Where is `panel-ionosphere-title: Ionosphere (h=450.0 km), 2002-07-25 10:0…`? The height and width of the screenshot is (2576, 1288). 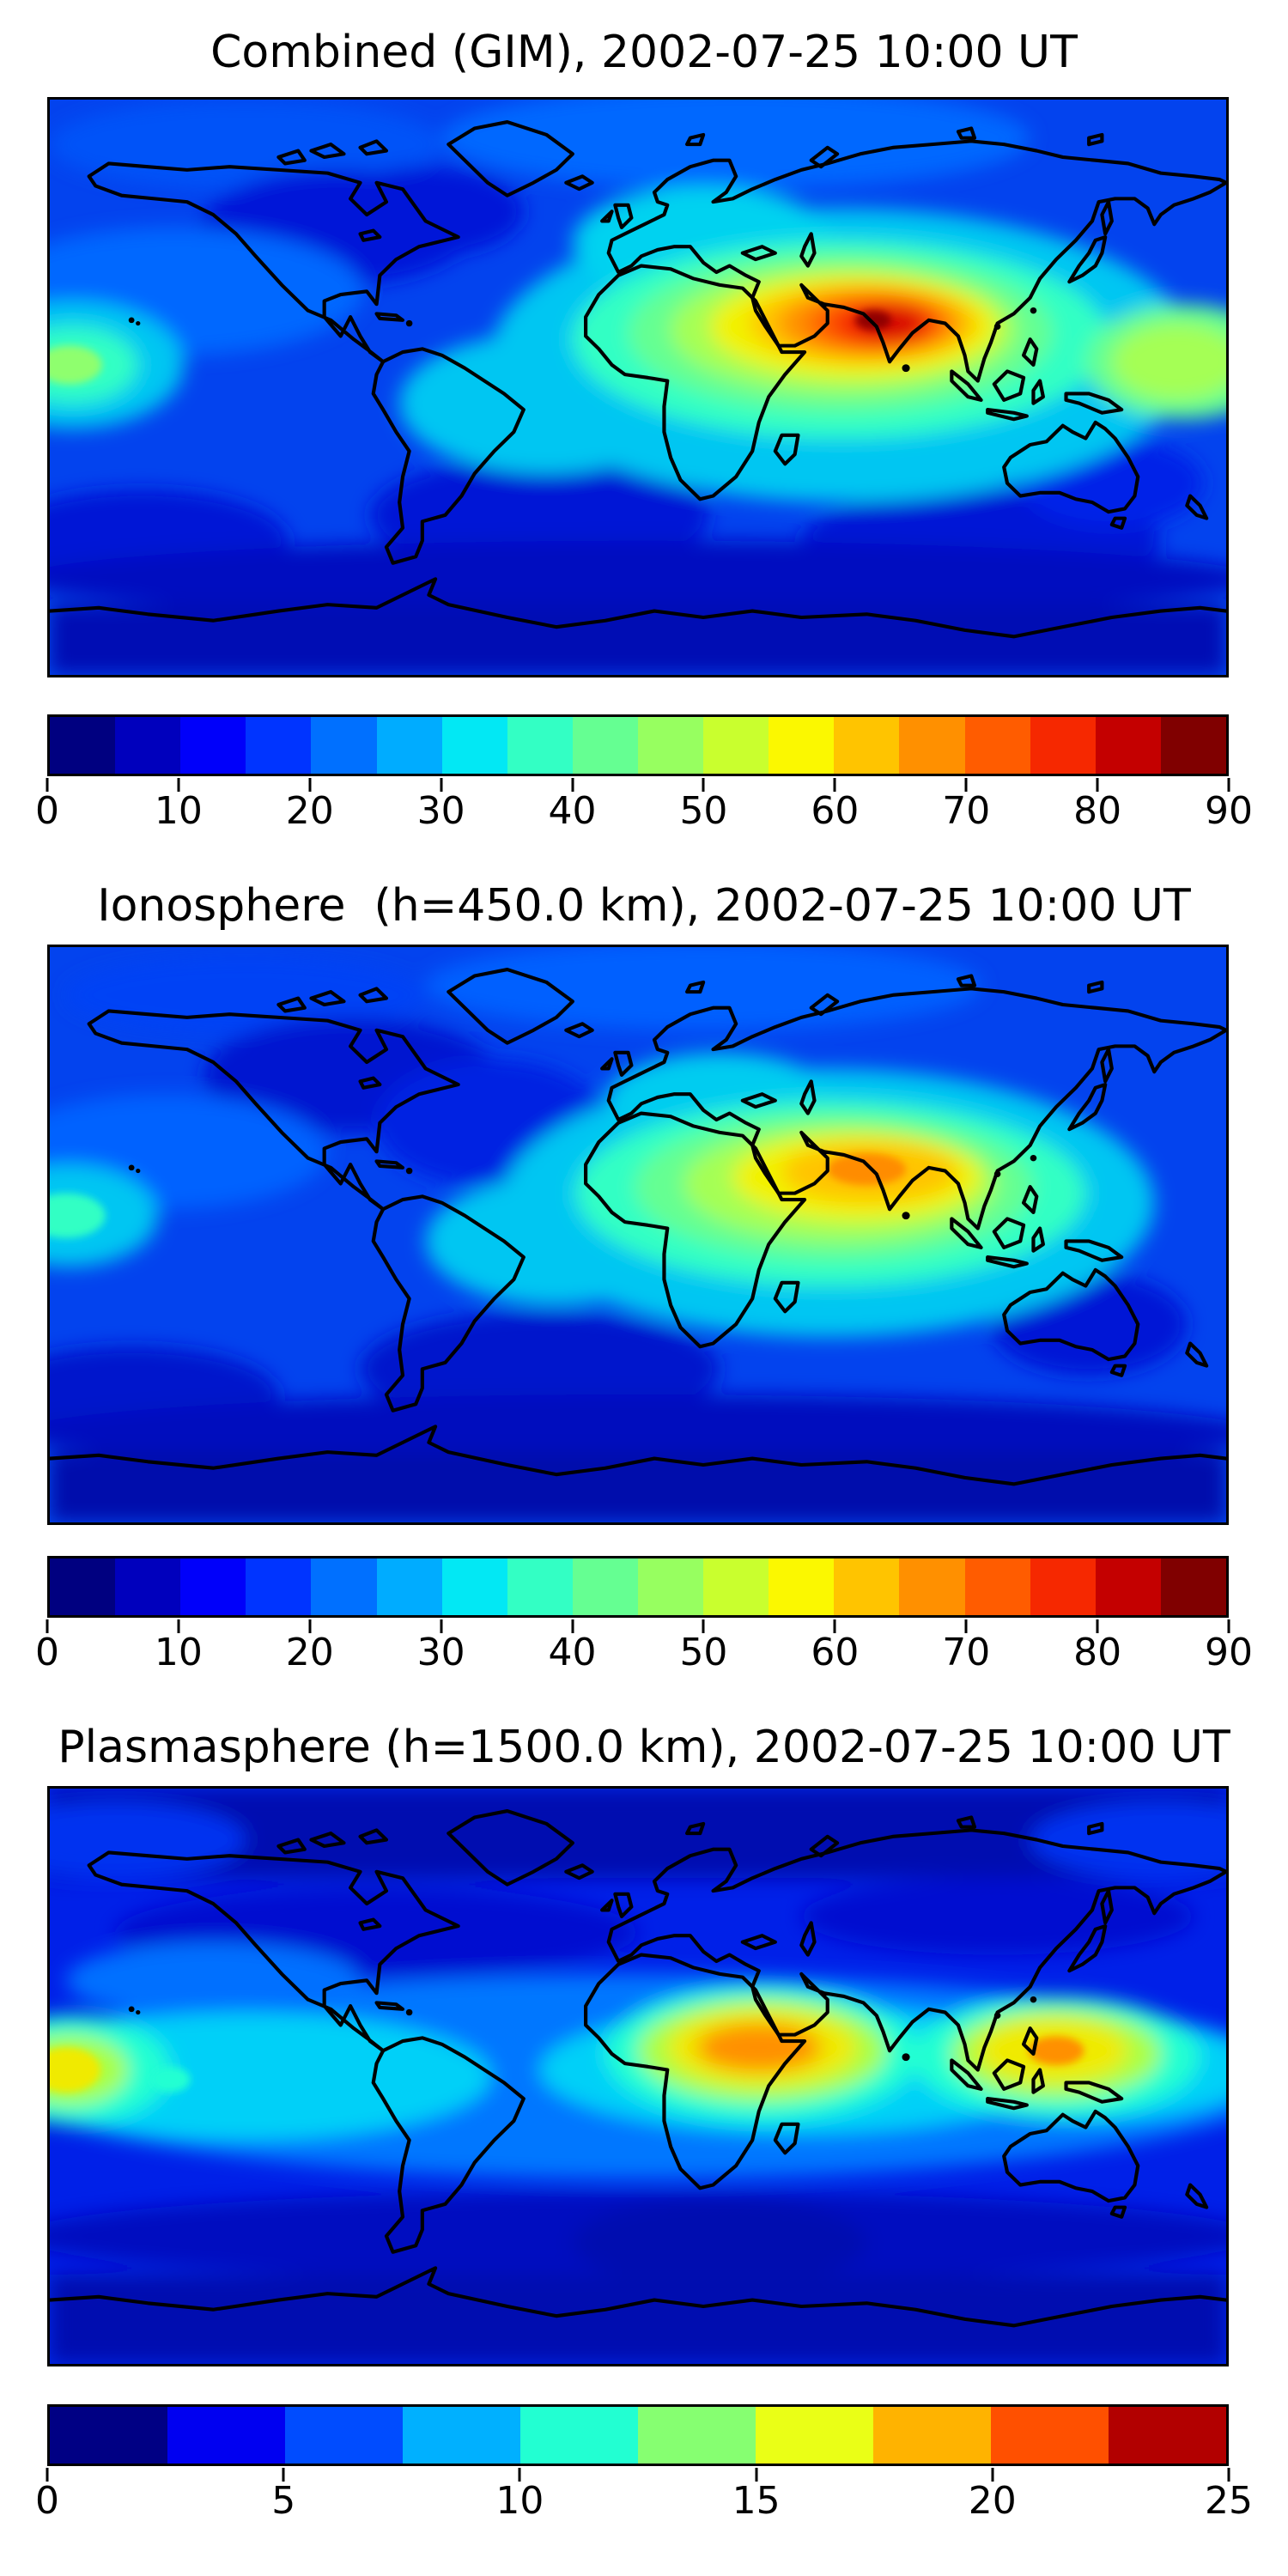
panel-ionosphere-title: Ionosphere (h=450.0 km), 2002-07-25 10:0… is located at coordinates (644, 906).